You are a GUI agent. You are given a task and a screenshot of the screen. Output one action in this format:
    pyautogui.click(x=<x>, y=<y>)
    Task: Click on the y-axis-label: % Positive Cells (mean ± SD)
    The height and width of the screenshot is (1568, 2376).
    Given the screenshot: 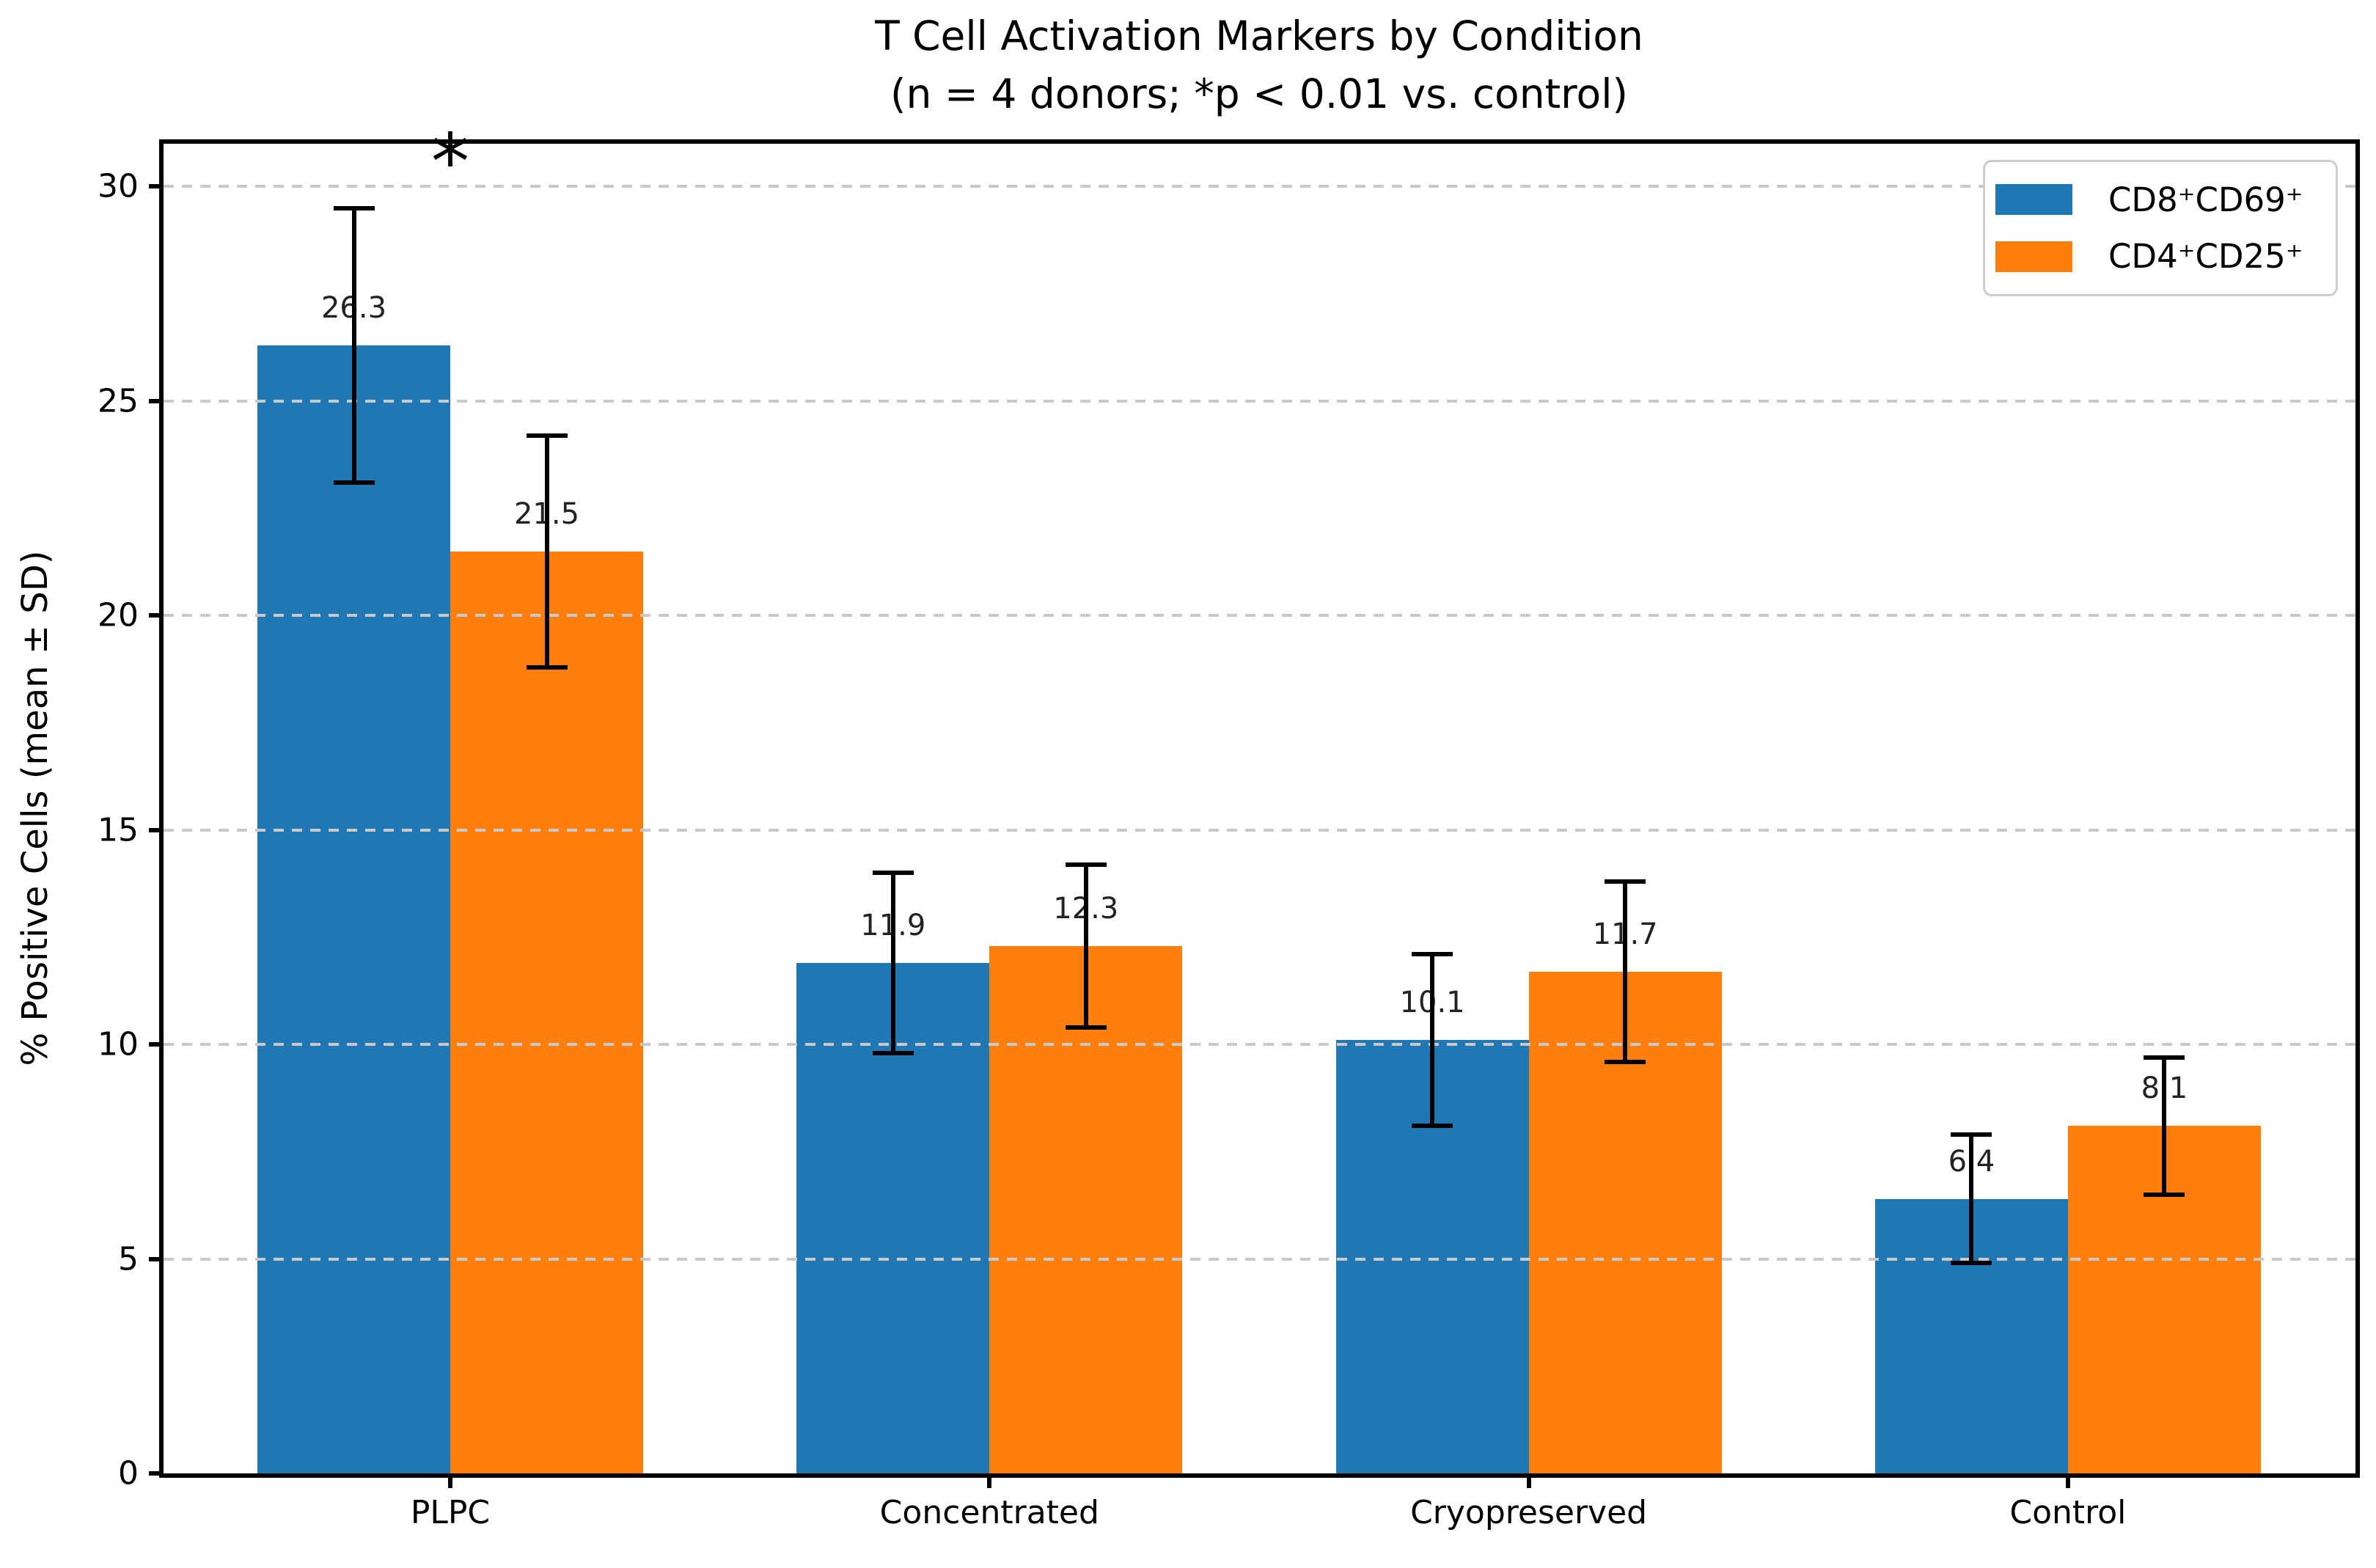 What is the action you would take?
    pyautogui.click(x=35, y=808)
    